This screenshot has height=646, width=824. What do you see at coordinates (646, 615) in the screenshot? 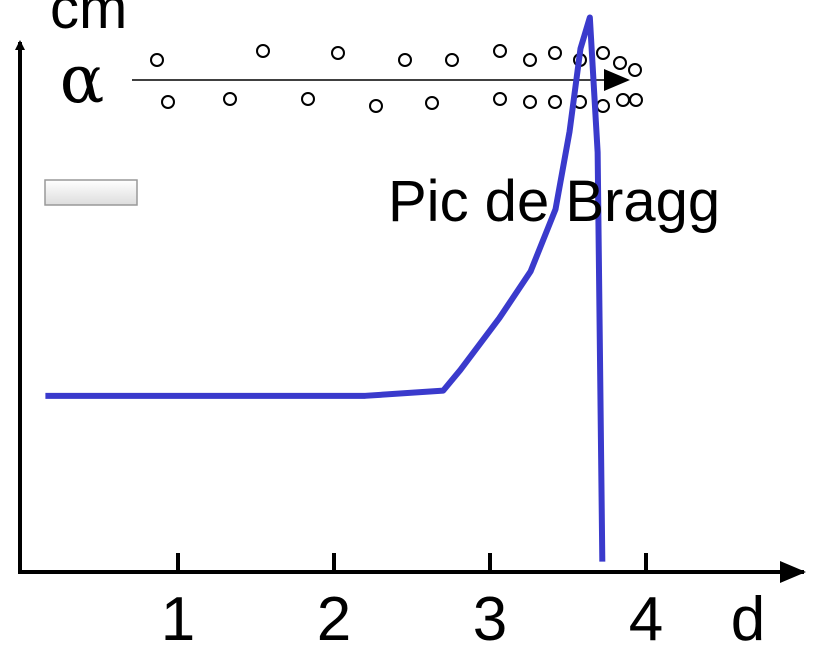
I see `x-tick-label: 4` at bounding box center [646, 615].